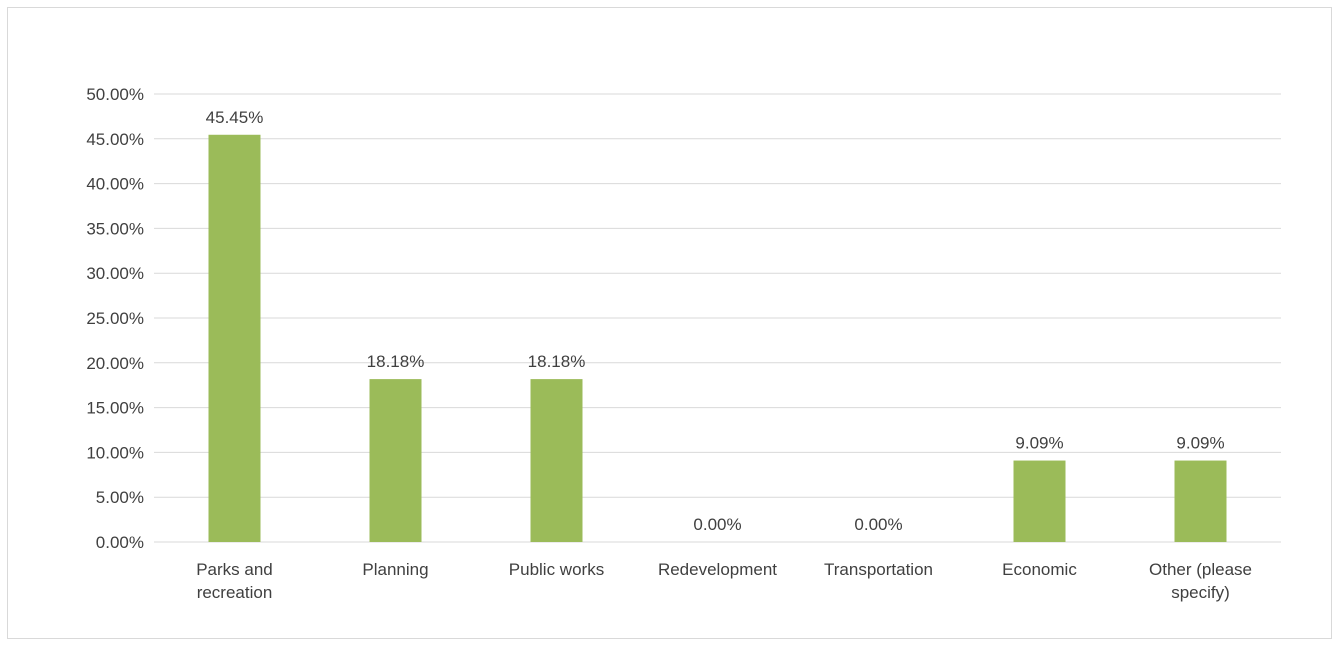 This screenshot has height=648, width=1341. What do you see at coordinates (234, 581) in the screenshot?
I see `x-category-label: Parks and recreation` at bounding box center [234, 581].